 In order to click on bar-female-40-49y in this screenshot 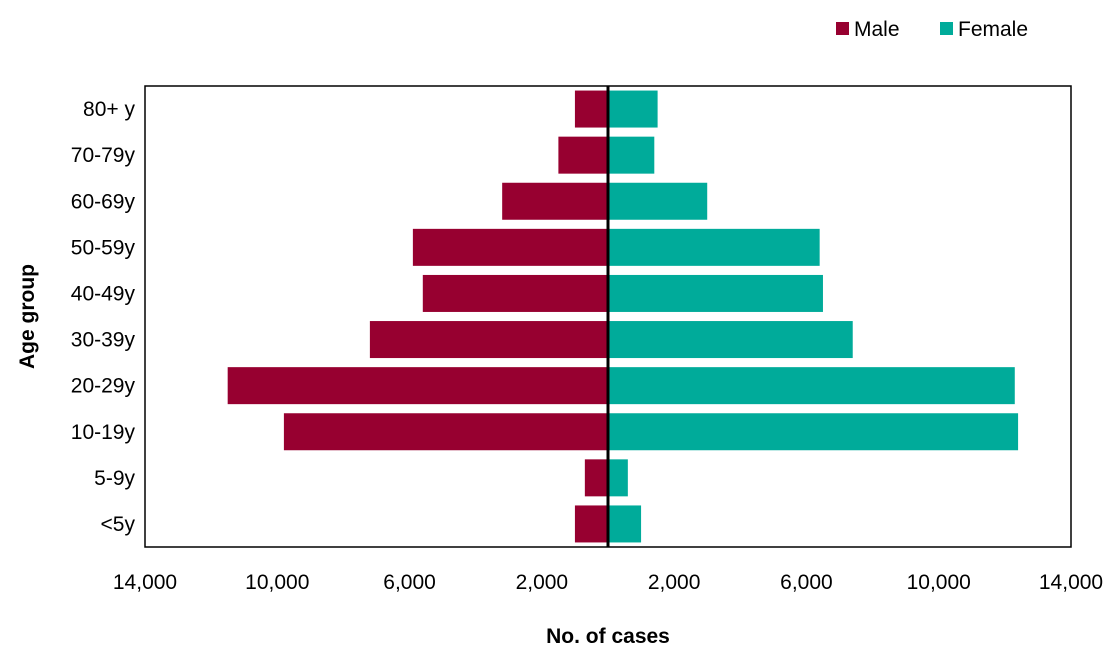, I will do `click(715, 293)`.